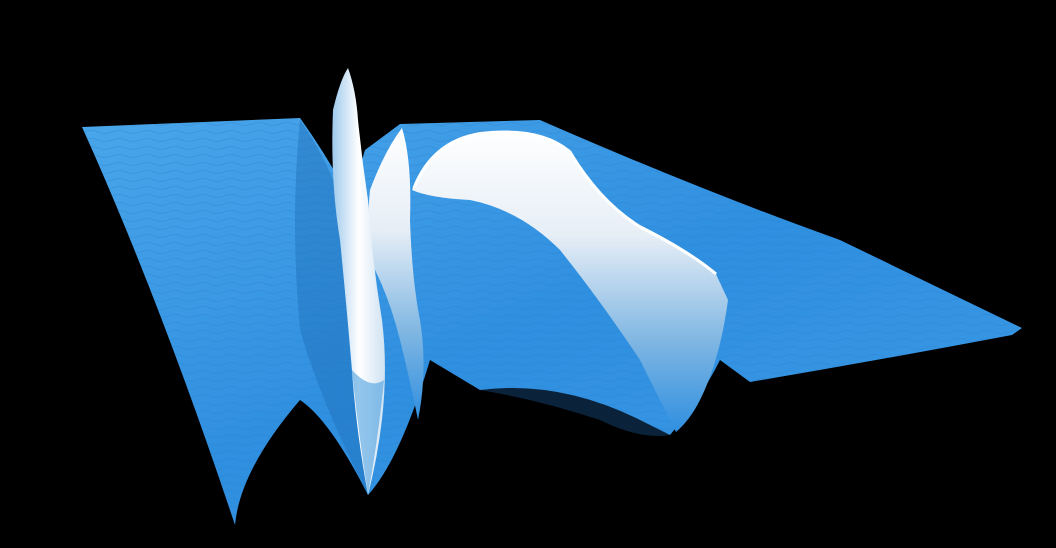 This screenshot has height=548, width=1056. Describe the element at coordinates (575, 412) in the screenshot. I see `trough-shadow` at that location.